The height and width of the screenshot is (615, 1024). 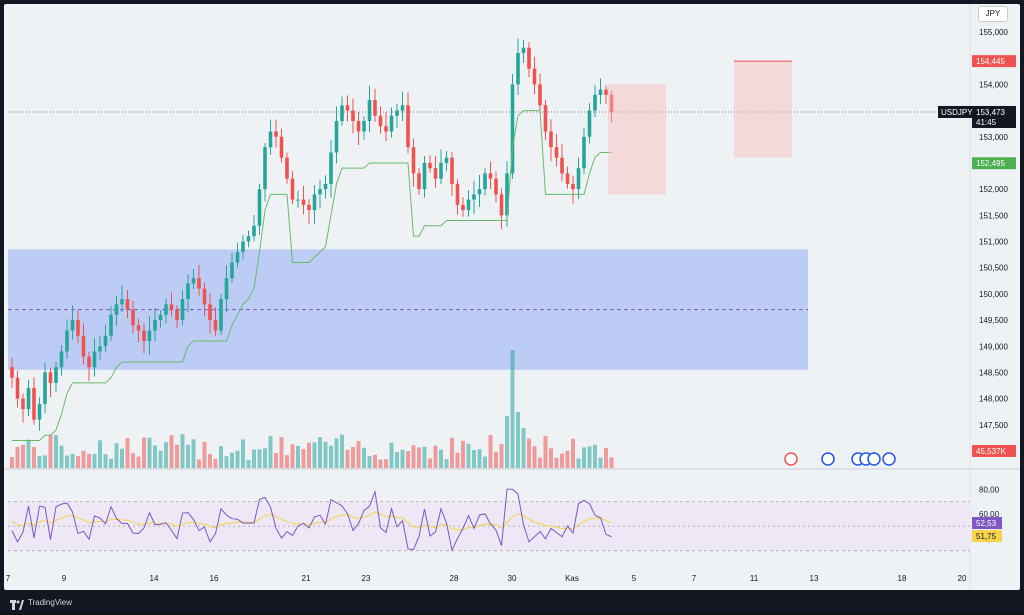 What do you see at coordinates (993, 14) in the screenshot?
I see `currency-selector: JPY` at bounding box center [993, 14].